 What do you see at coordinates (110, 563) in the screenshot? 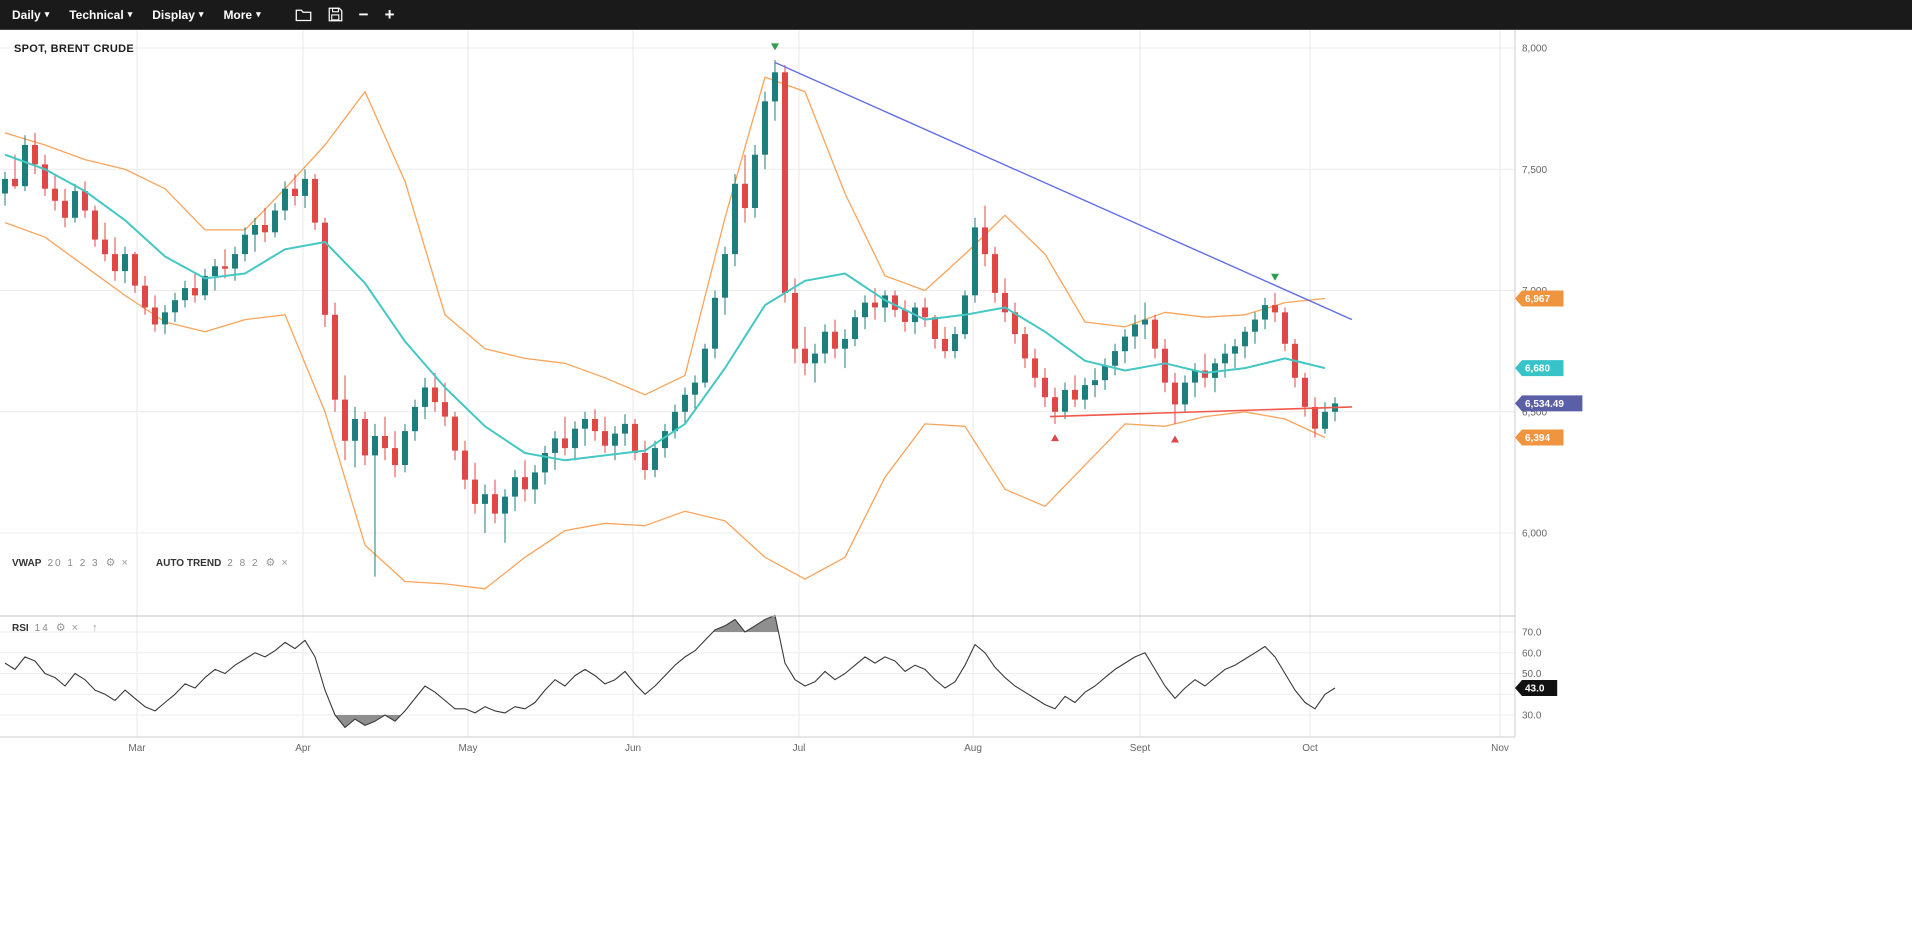
I see `vwap-settings-gear-icon: ⚙` at bounding box center [110, 563].